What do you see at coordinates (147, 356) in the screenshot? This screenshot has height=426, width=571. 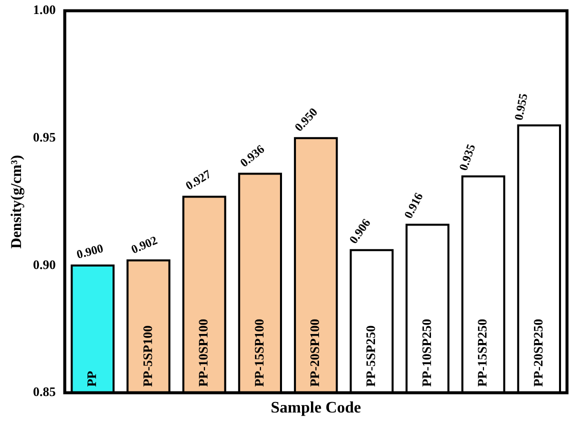 I see `x-tick-label: PP-5SP100` at bounding box center [147, 356].